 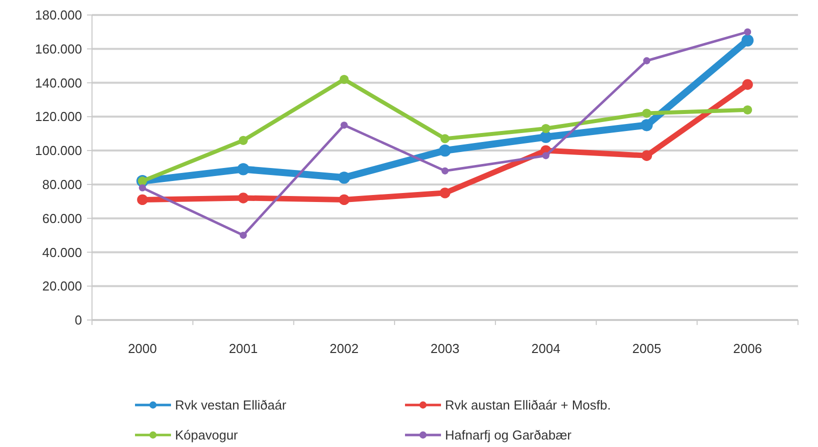 I want to click on x-tick-label: 2004, so click(x=545, y=348).